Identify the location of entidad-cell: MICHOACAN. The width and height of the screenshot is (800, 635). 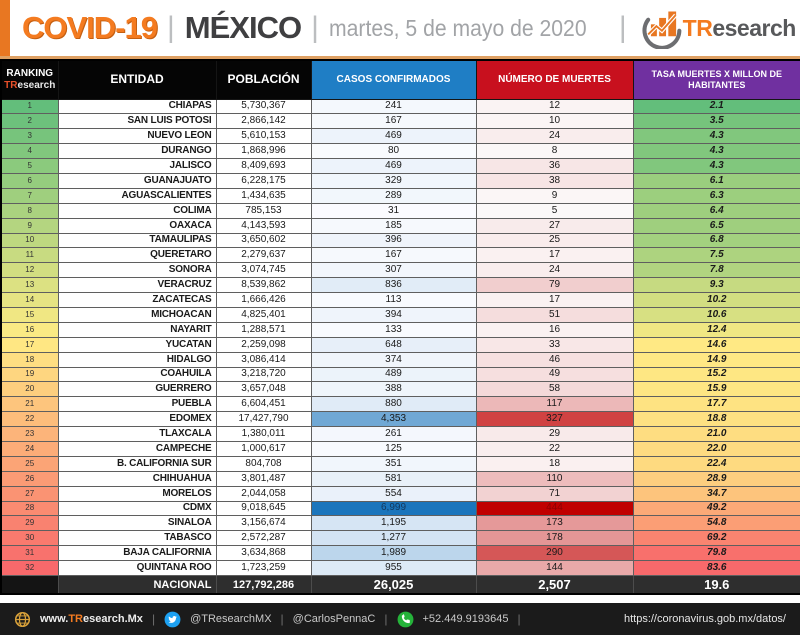
(137, 314).